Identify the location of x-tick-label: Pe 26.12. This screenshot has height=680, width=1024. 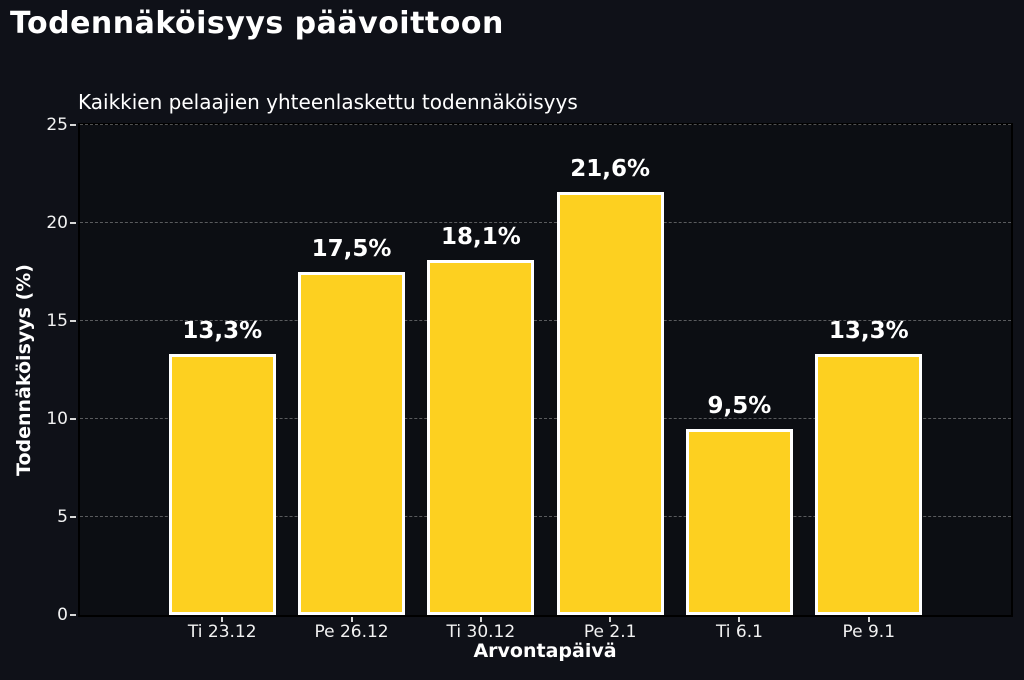
(351, 632).